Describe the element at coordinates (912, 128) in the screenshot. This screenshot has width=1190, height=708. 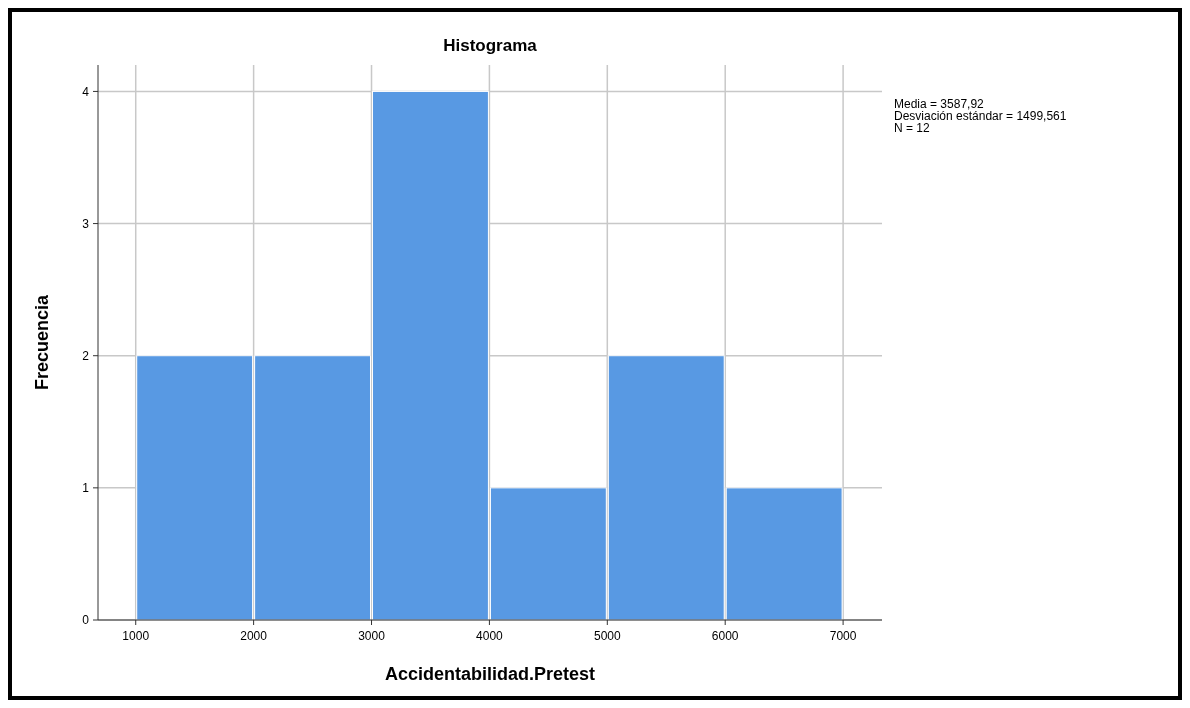
I see `text: N = 12` at that location.